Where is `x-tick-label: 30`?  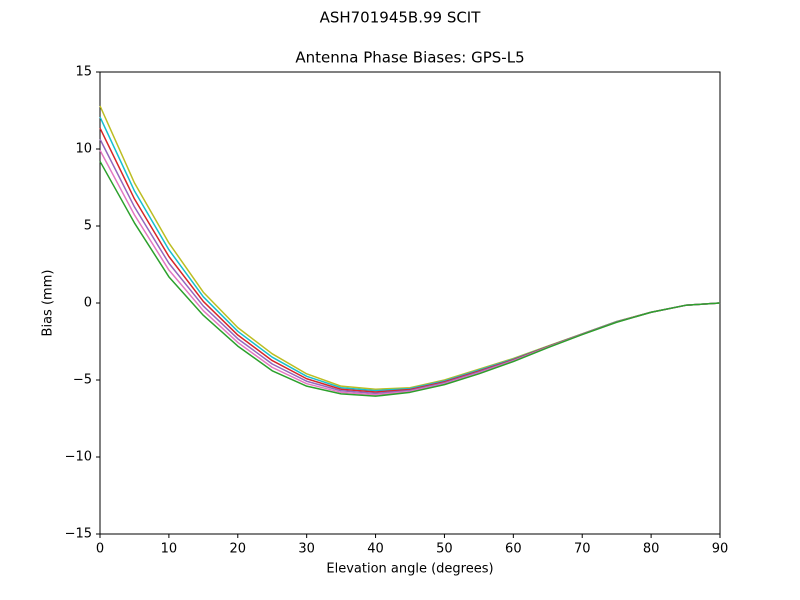 x-tick-label: 30 is located at coordinates (306, 549).